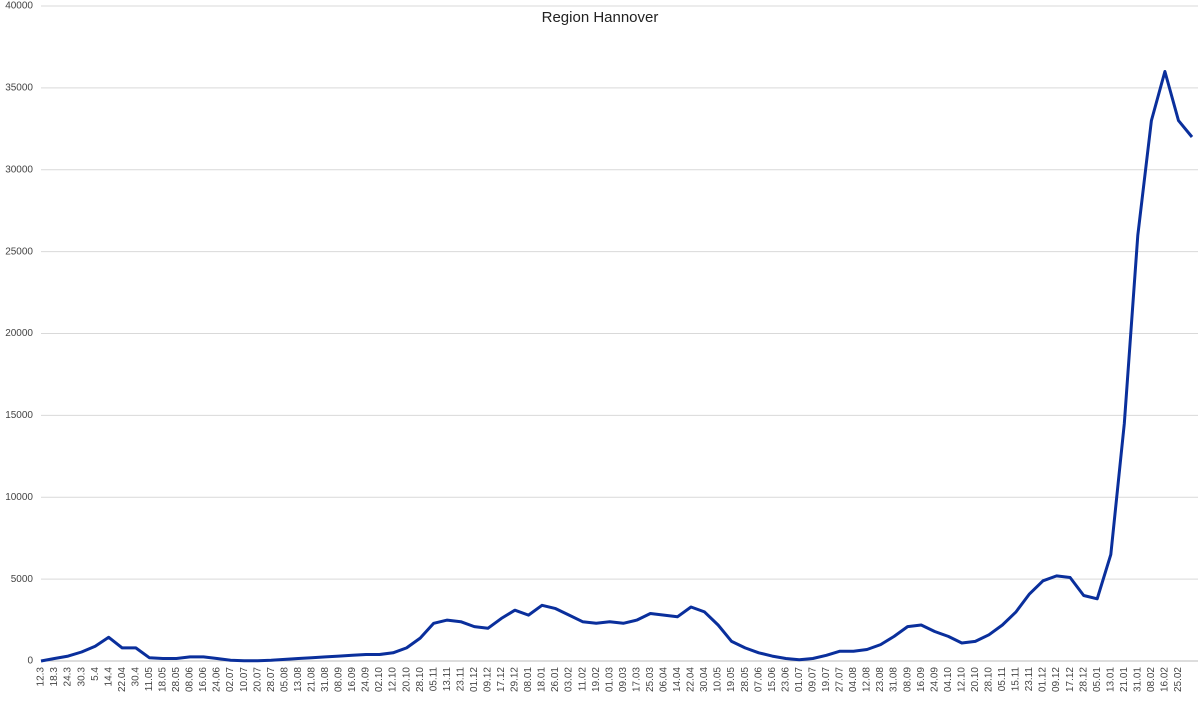 This screenshot has height=728, width=1200. Describe the element at coordinates (190, 679) in the screenshot. I see `x-tick-label: 08.06` at that location.